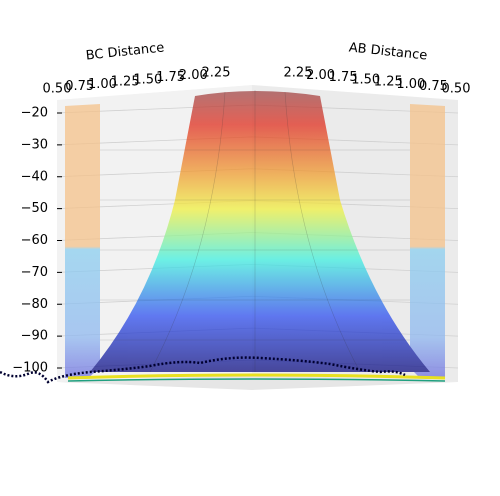 This screenshot has width=500, height=496. I want to click on y-tick-label: 1.50, so click(365, 79).